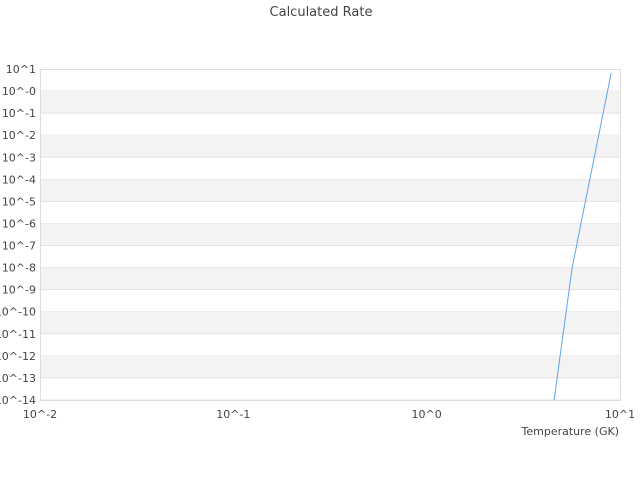 Image resolution: width=640 pixels, height=484 pixels. I want to click on y-tick-label: 10^-8, so click(19, 268).